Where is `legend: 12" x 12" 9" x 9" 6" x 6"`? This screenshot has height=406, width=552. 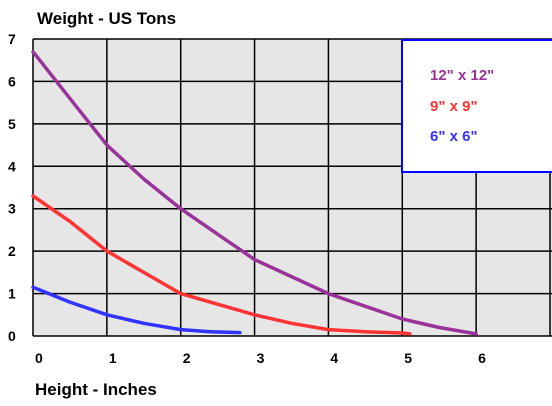
legend: 12" x 12" 9" x 9" 6" x 6" is located at coordinates (476, 106).